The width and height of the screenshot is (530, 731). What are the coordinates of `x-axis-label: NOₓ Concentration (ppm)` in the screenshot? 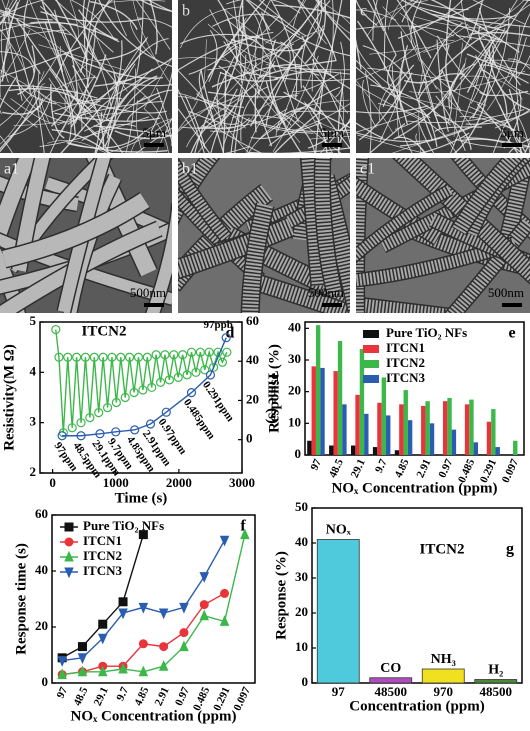 It's located at (154, 716).